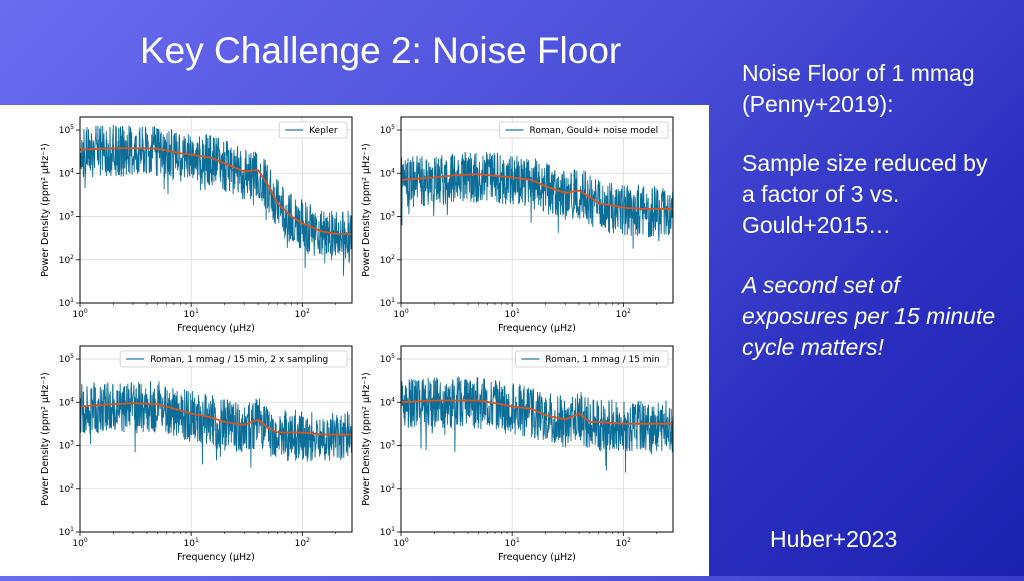 This screenshot has width=1024, height=581. What do you see at coordinates (858, 88) in the screenshot?
I see `side-note-noise-floor: Noise Floor of 1 mmag (Penny+2019):` at bounding box center [858, 88].